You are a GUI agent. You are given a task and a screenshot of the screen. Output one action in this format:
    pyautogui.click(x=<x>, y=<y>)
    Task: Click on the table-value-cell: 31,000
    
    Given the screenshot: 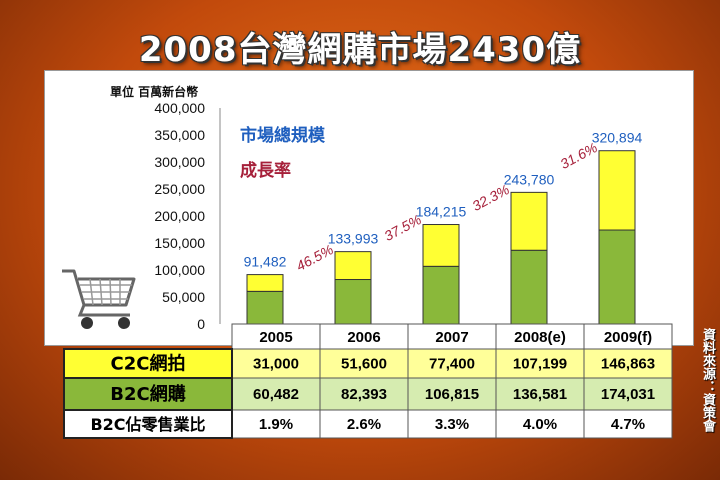 What is the action you would take?
    pyautogui.click(x=276, y=364)
    